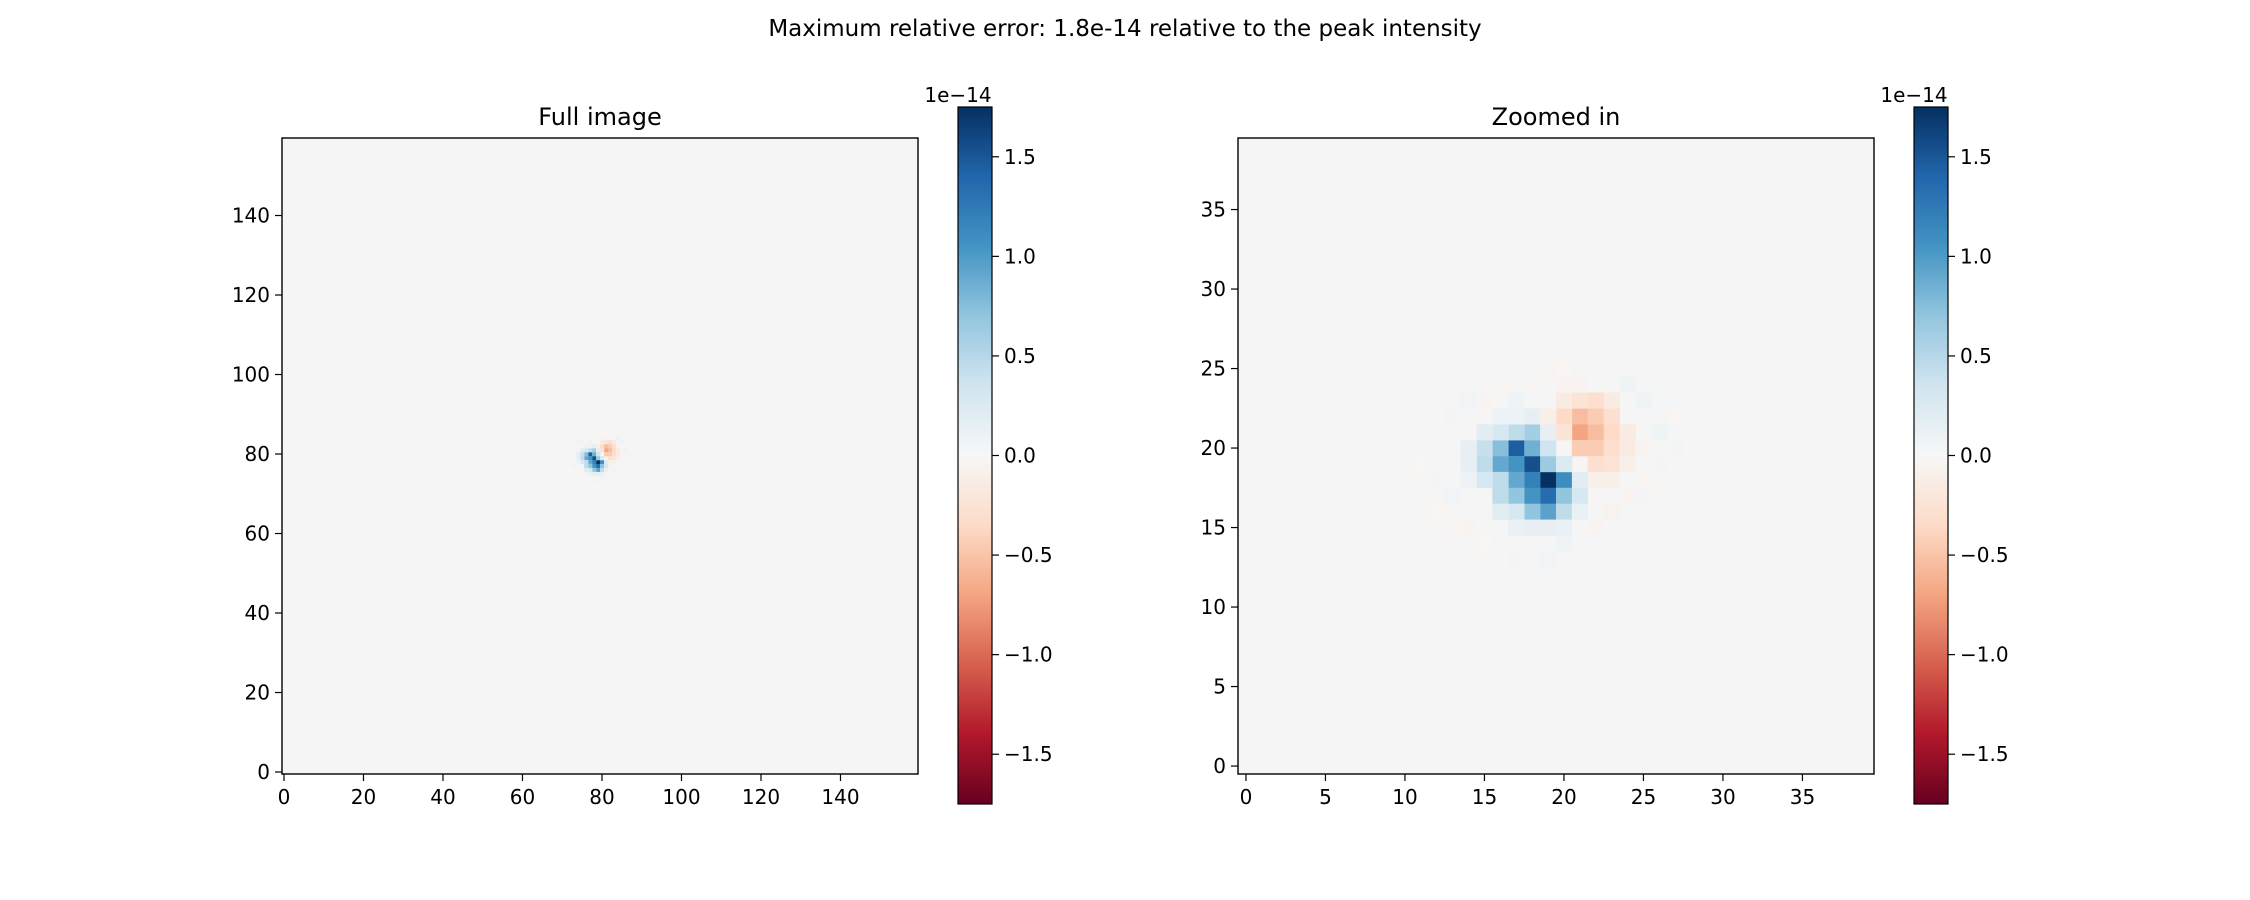 This screenshot has height=900, width=2250. Describe the element at coordinates (257, 613) in the screenshot. I see `y-tick-label: 40` at that location.